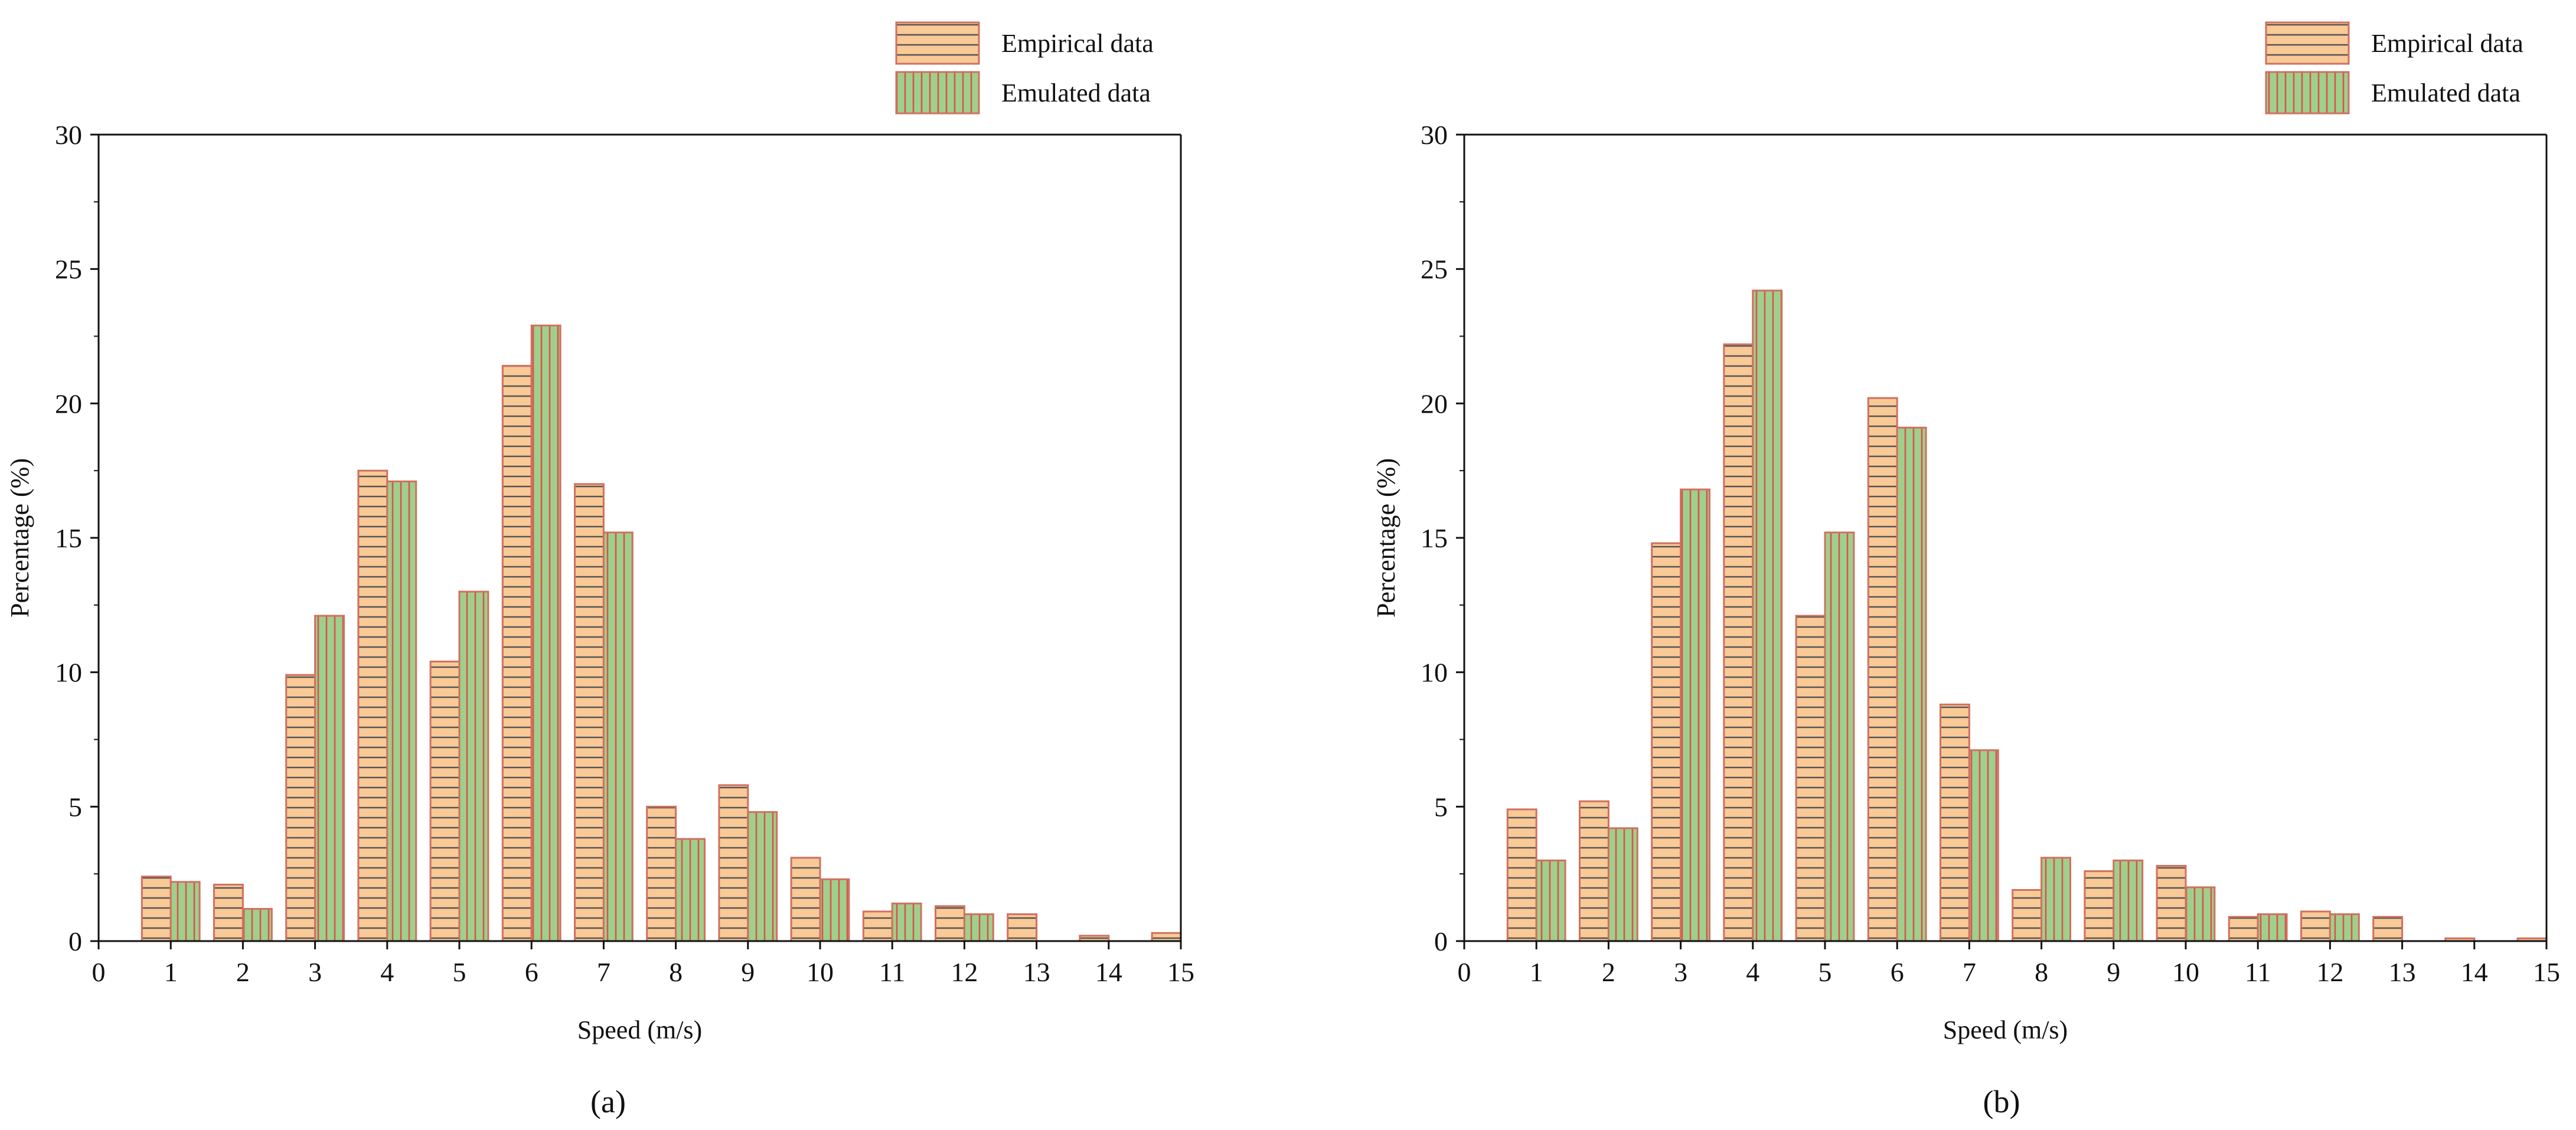 The image size is (2576, 1130). What do you see at coordinates (75, 941) in the screenshot?
I see `y-tick-label: 0` at bounding box center [75, 941].